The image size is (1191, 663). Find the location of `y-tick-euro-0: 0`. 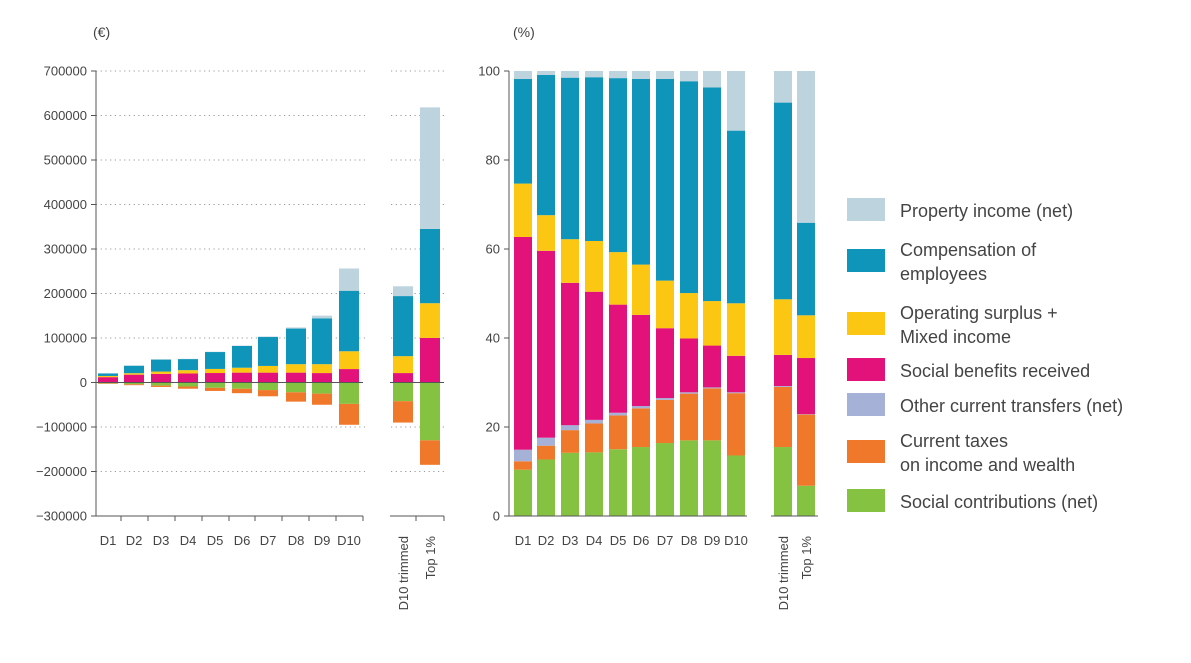

y-tick-euro-0: 0 is located at coordinates (83, 382).